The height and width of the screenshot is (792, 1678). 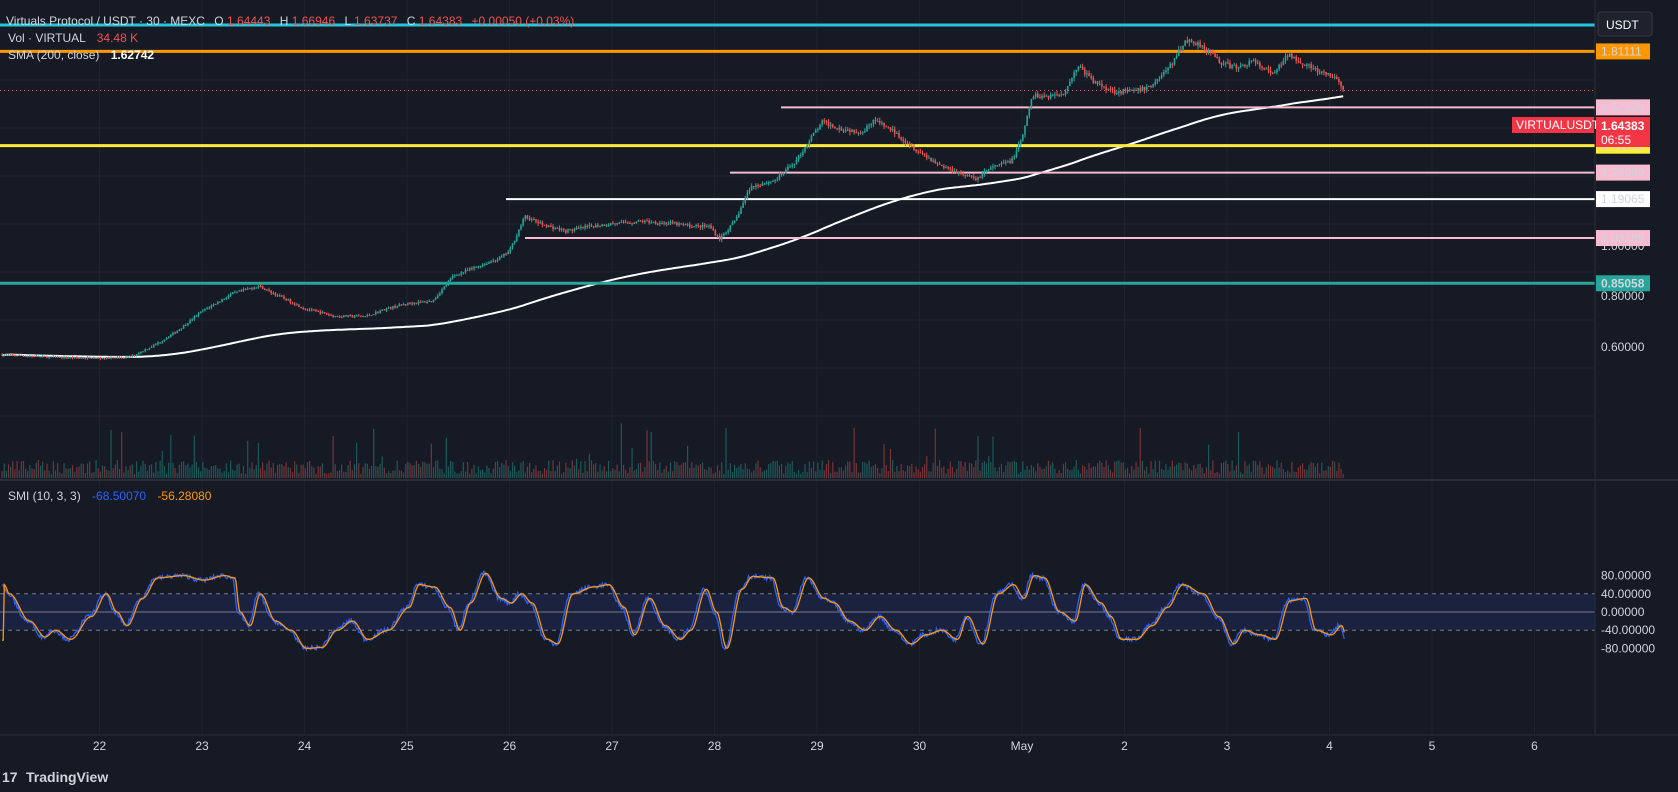 I want to click on smi-line-orange, so click(x=673, y=611).